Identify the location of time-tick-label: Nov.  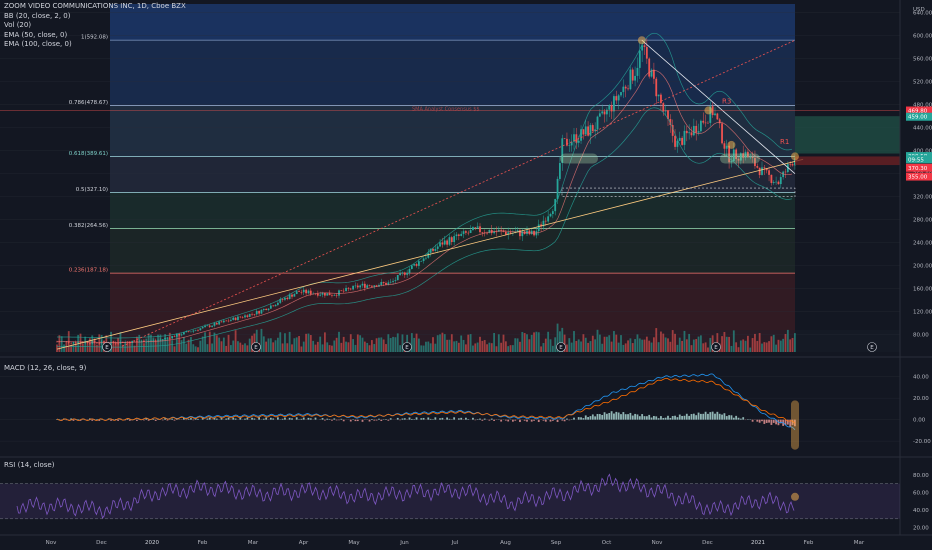
(51, 543).